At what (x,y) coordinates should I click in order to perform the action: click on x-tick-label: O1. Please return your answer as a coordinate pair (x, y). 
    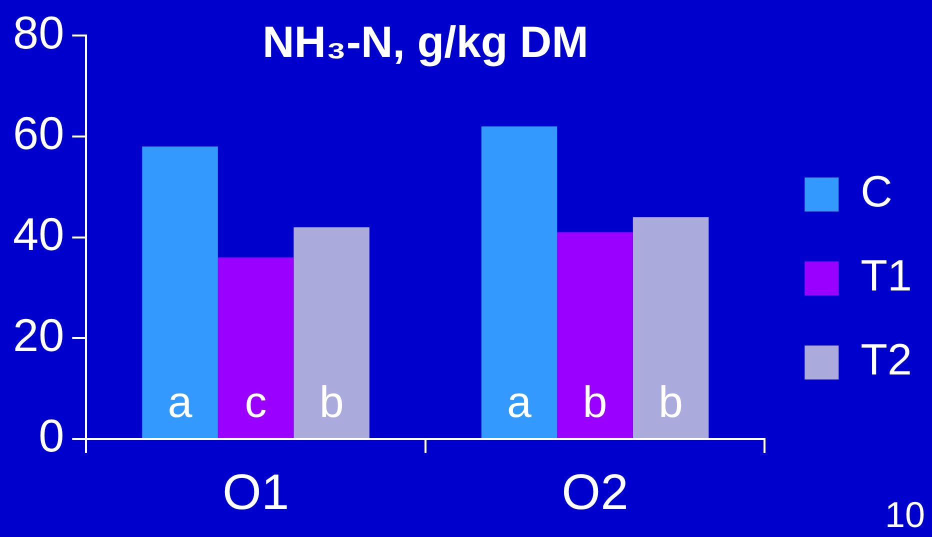
    Looking at the image, I should click on (256, 492).